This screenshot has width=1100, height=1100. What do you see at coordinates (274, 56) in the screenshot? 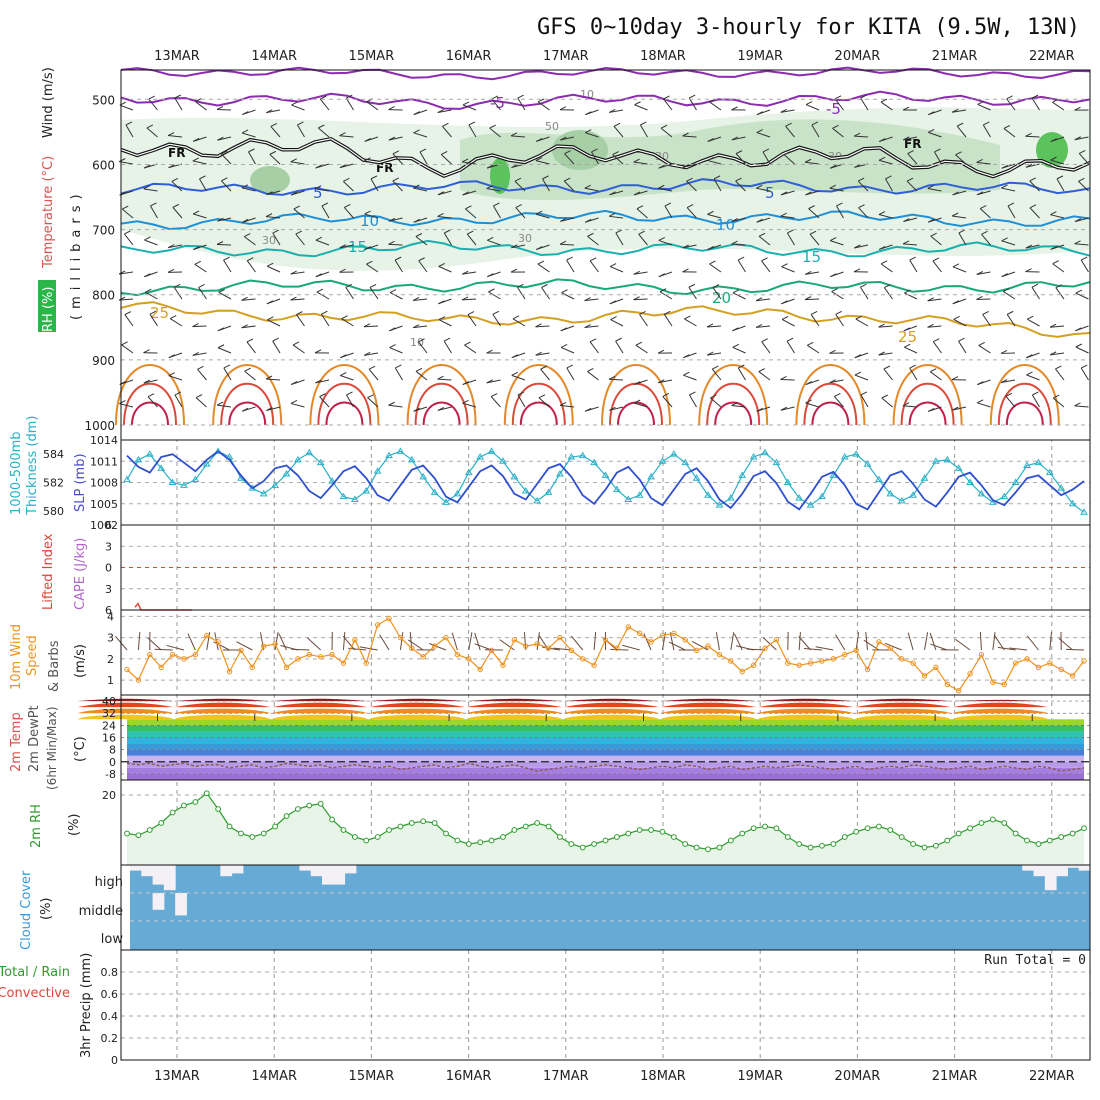
I see `top-date-label: 14MAR` at bounding box center [274, 56].